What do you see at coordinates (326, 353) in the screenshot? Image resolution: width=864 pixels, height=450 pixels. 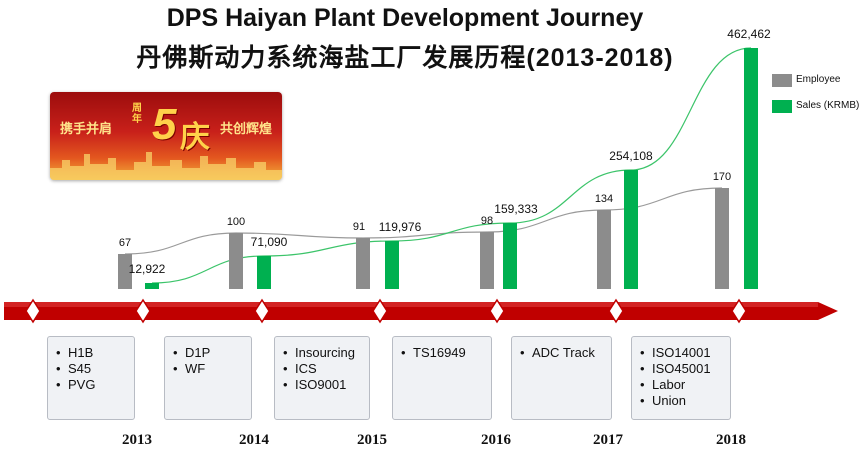 I see `milestone-item: Insourcing` at bounding box center [326, 353].